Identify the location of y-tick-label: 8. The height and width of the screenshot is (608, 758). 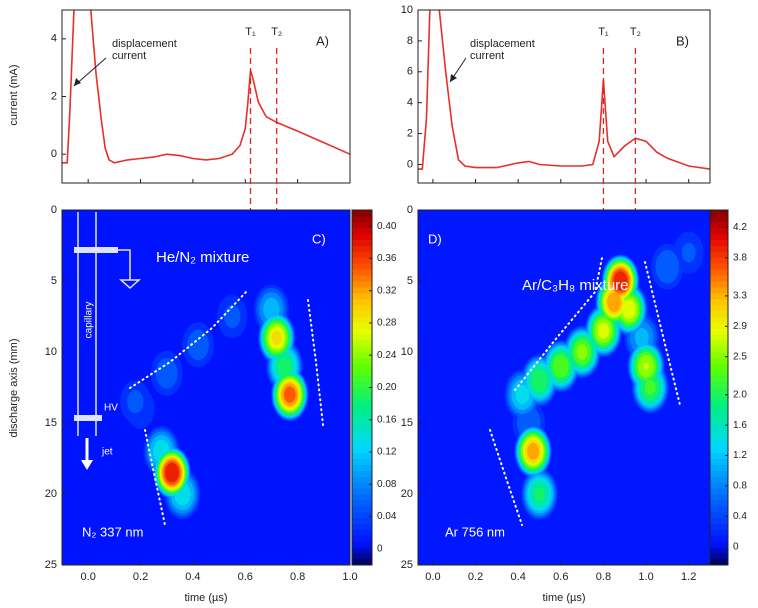
(410, 41).